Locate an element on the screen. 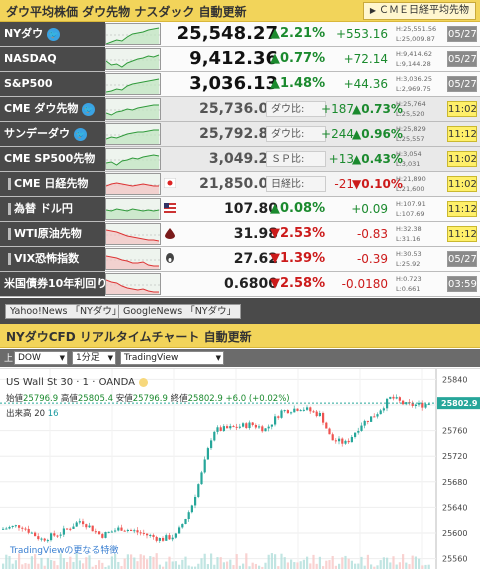 The height and width of the screenshot is (569, 480). quote-name: VIX恐怖指数 is located at coordinates (52, 259).